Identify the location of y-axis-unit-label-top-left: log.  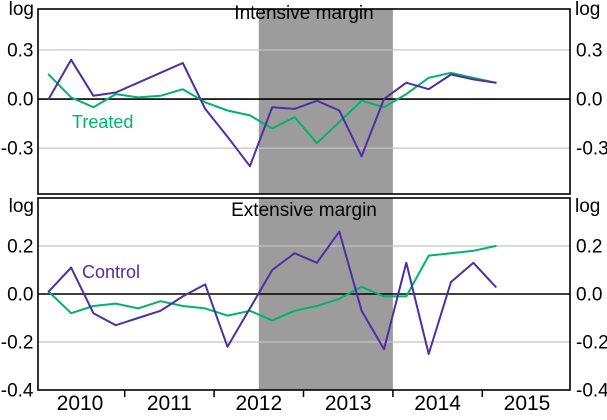
(21, 10).